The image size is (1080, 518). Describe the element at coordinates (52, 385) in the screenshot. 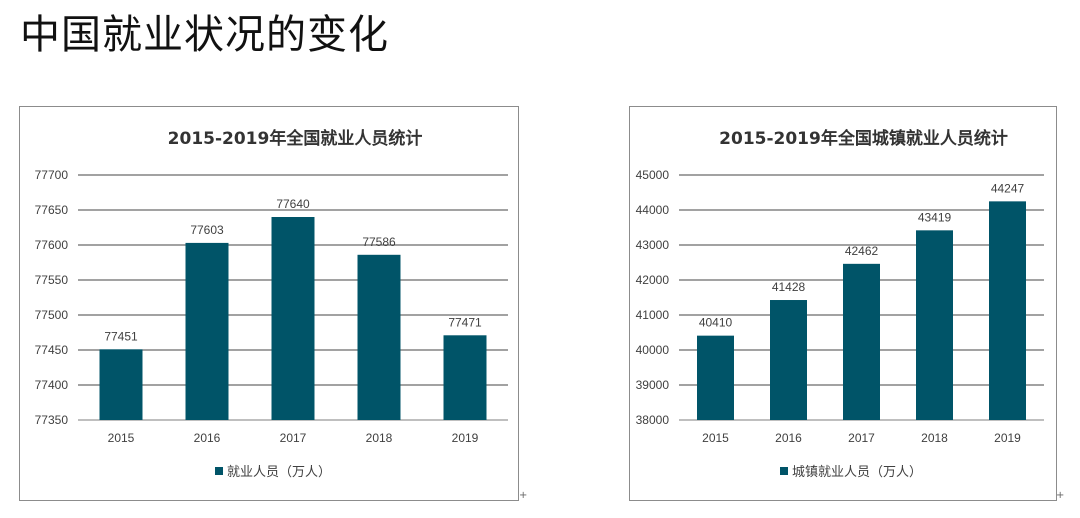

I see `y-tick-label: 77400` at that location.